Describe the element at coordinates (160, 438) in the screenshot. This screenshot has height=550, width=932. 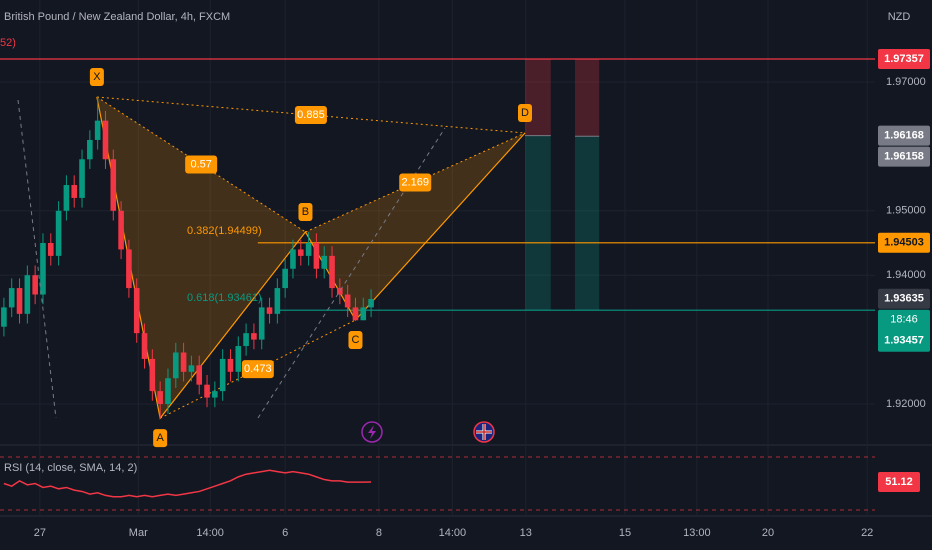
I see `point-label: A` at that location.